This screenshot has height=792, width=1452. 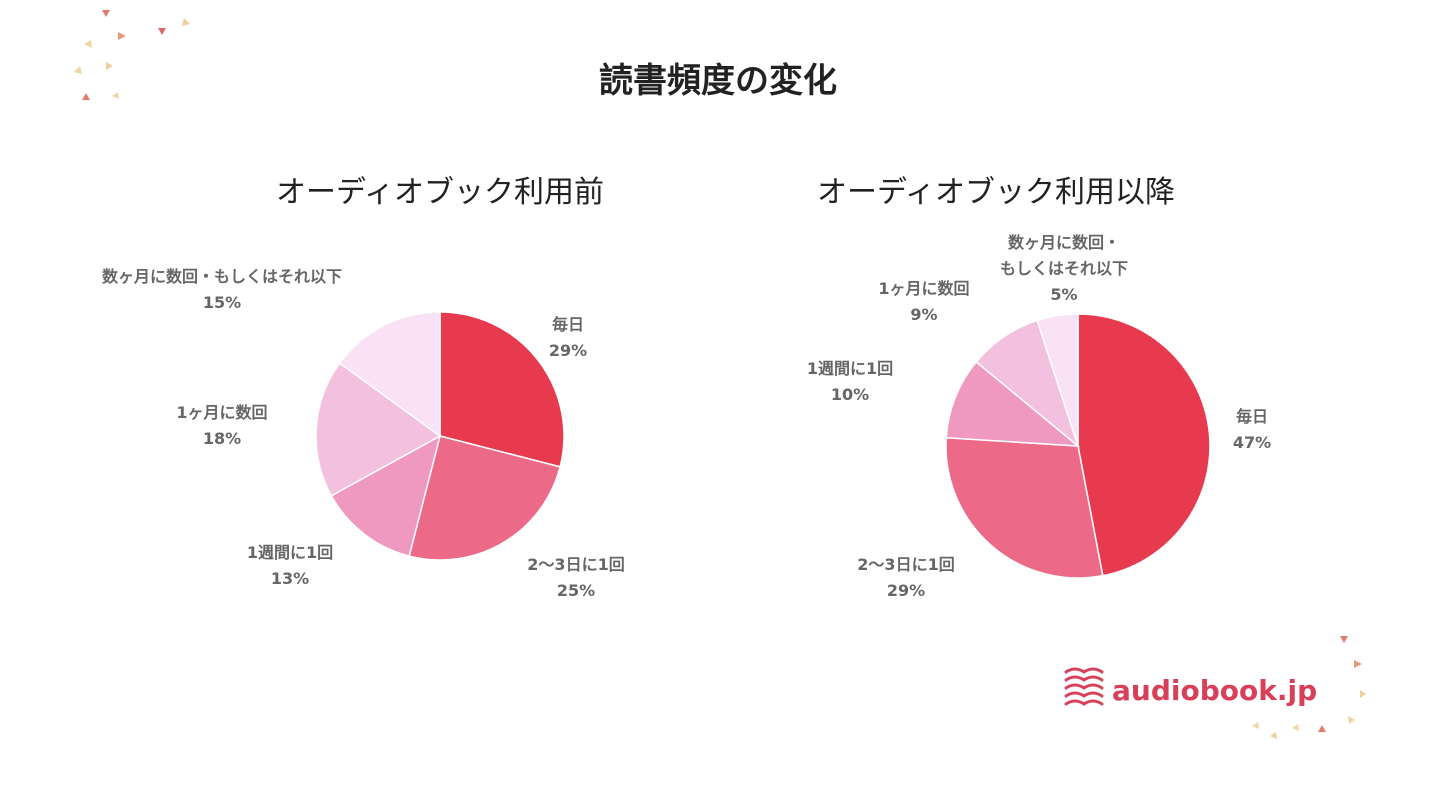 What do you see at coordinates (718, 81) in the screenshot?
I see `page-title: 読書頻度の変化` at bounding box center [718, 81].